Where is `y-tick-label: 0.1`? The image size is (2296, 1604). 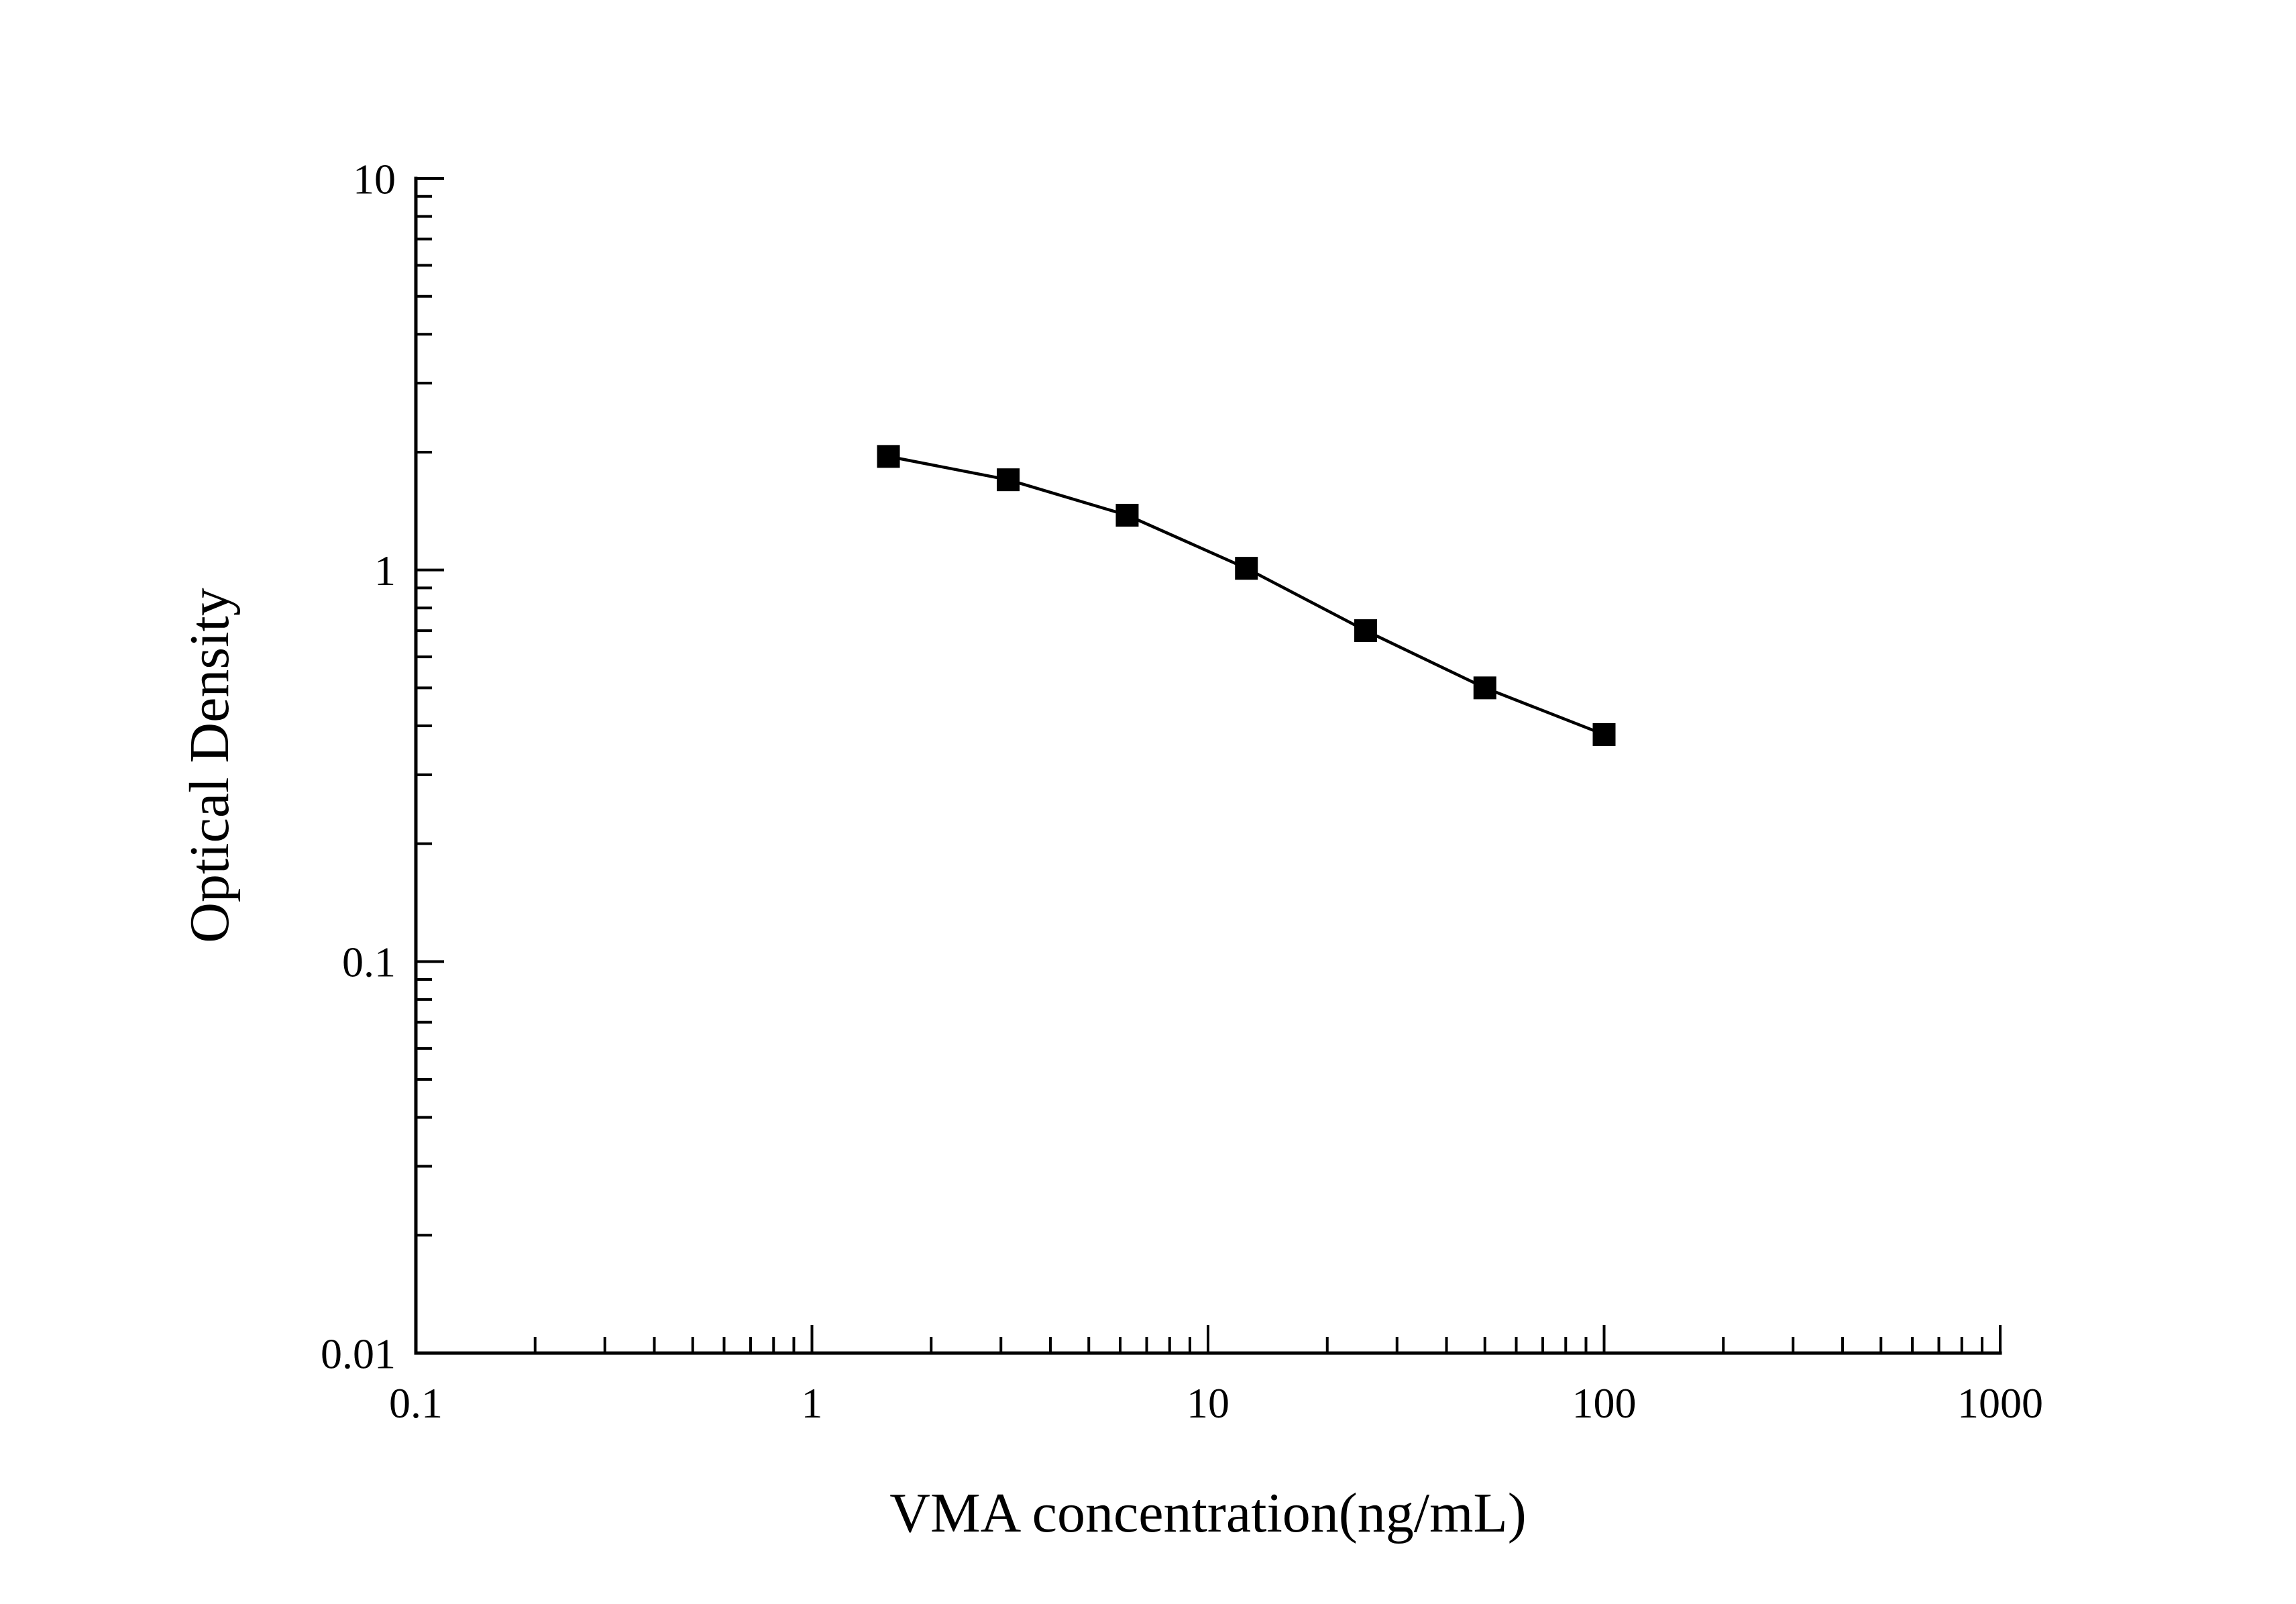 y-tick-label: 0.1 is located at coordinates (369, 963).